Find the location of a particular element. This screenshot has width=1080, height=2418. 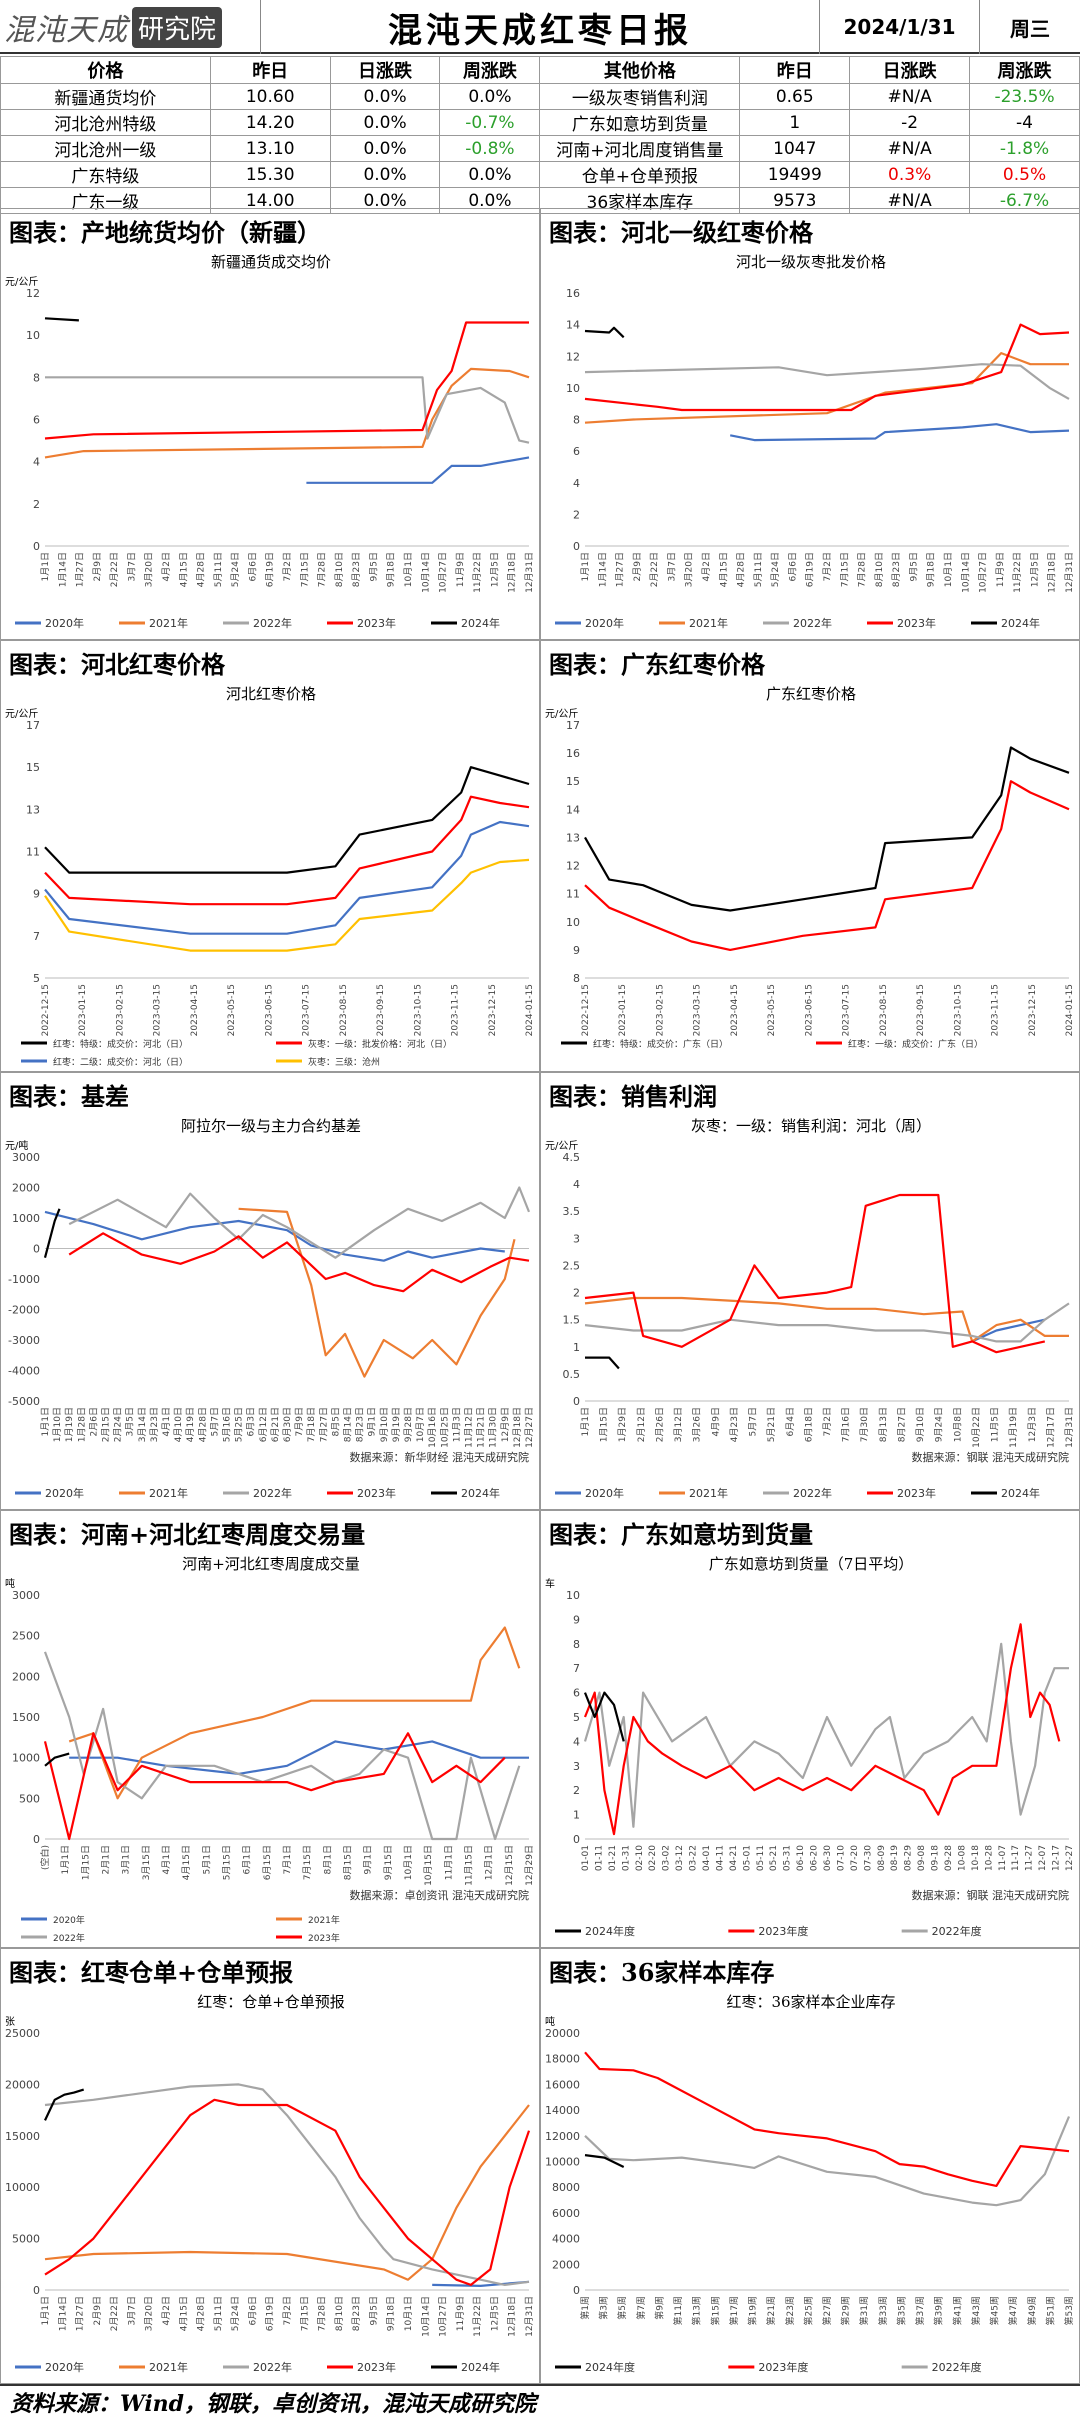

y-tick-label: 2.5 is located at coordinates (572, 1265).